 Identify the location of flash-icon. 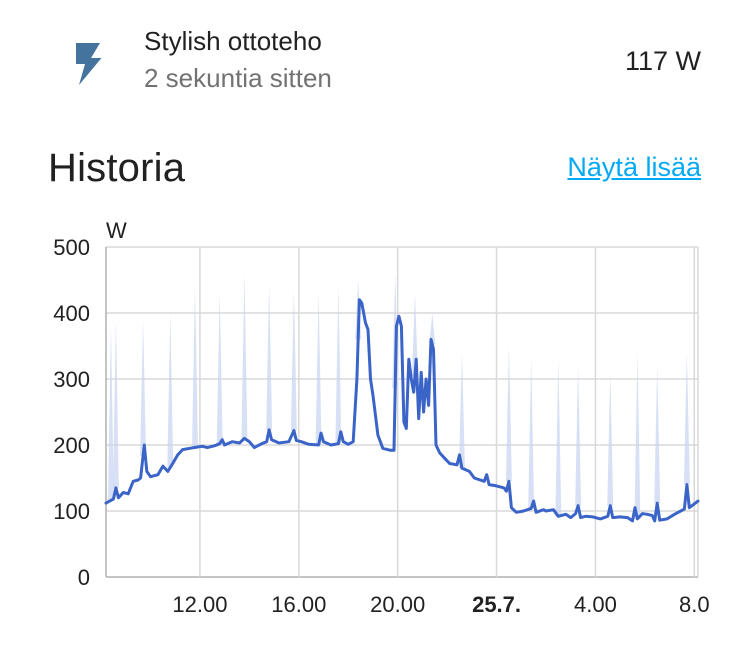
(89, 64).